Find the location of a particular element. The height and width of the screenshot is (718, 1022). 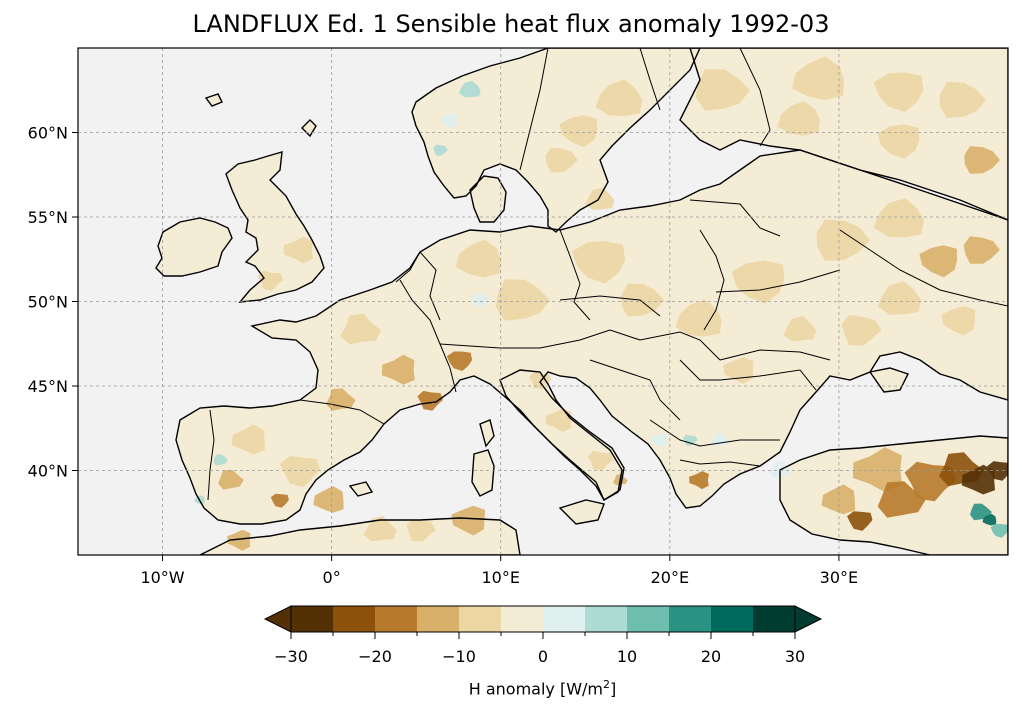

land-finland-russia is located at coordinates (844, 134).